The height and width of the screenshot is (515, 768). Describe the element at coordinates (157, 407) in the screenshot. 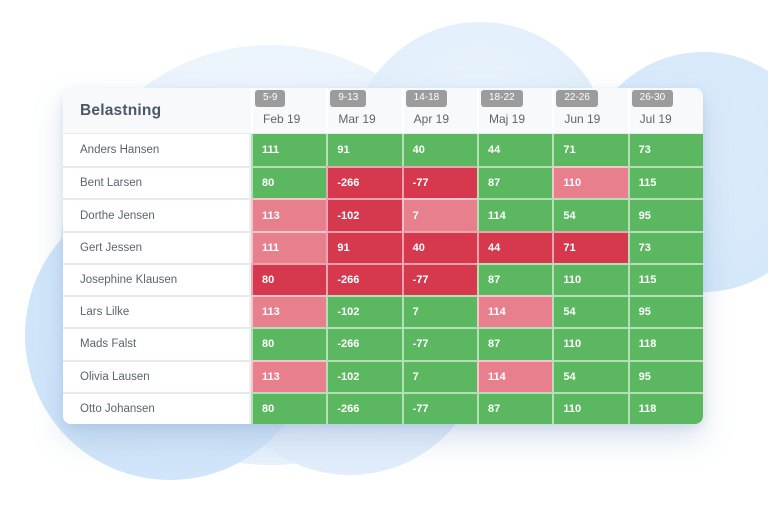

I see `person-name-cell: Otto Johansen` at that location.